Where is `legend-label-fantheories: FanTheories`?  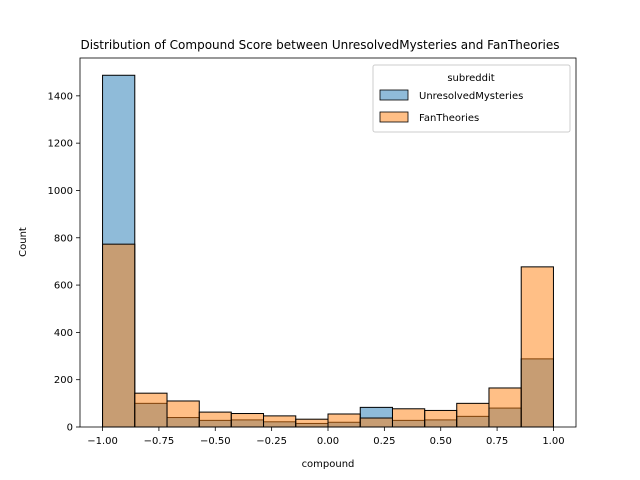 legend-label-fantheories: FanTheories is located at coordinates (449, 118).